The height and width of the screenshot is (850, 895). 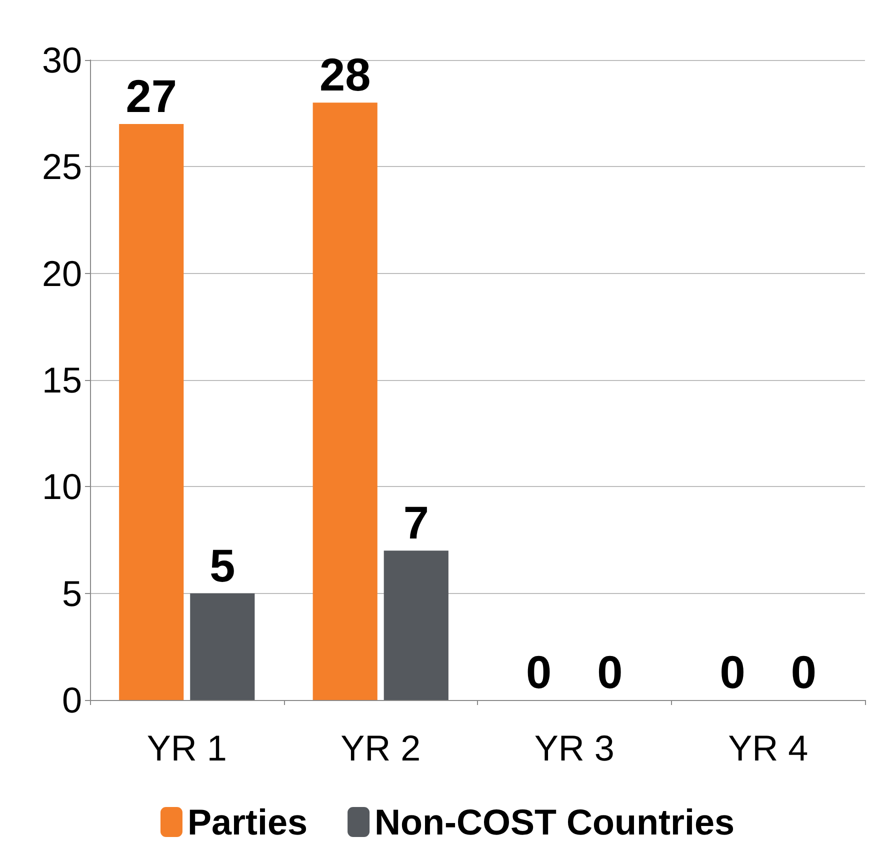 What do you see at coordinates (574, 748) in the screenshot?
I see `x-tick-label: YR 3` at bounding box center [574, 748].